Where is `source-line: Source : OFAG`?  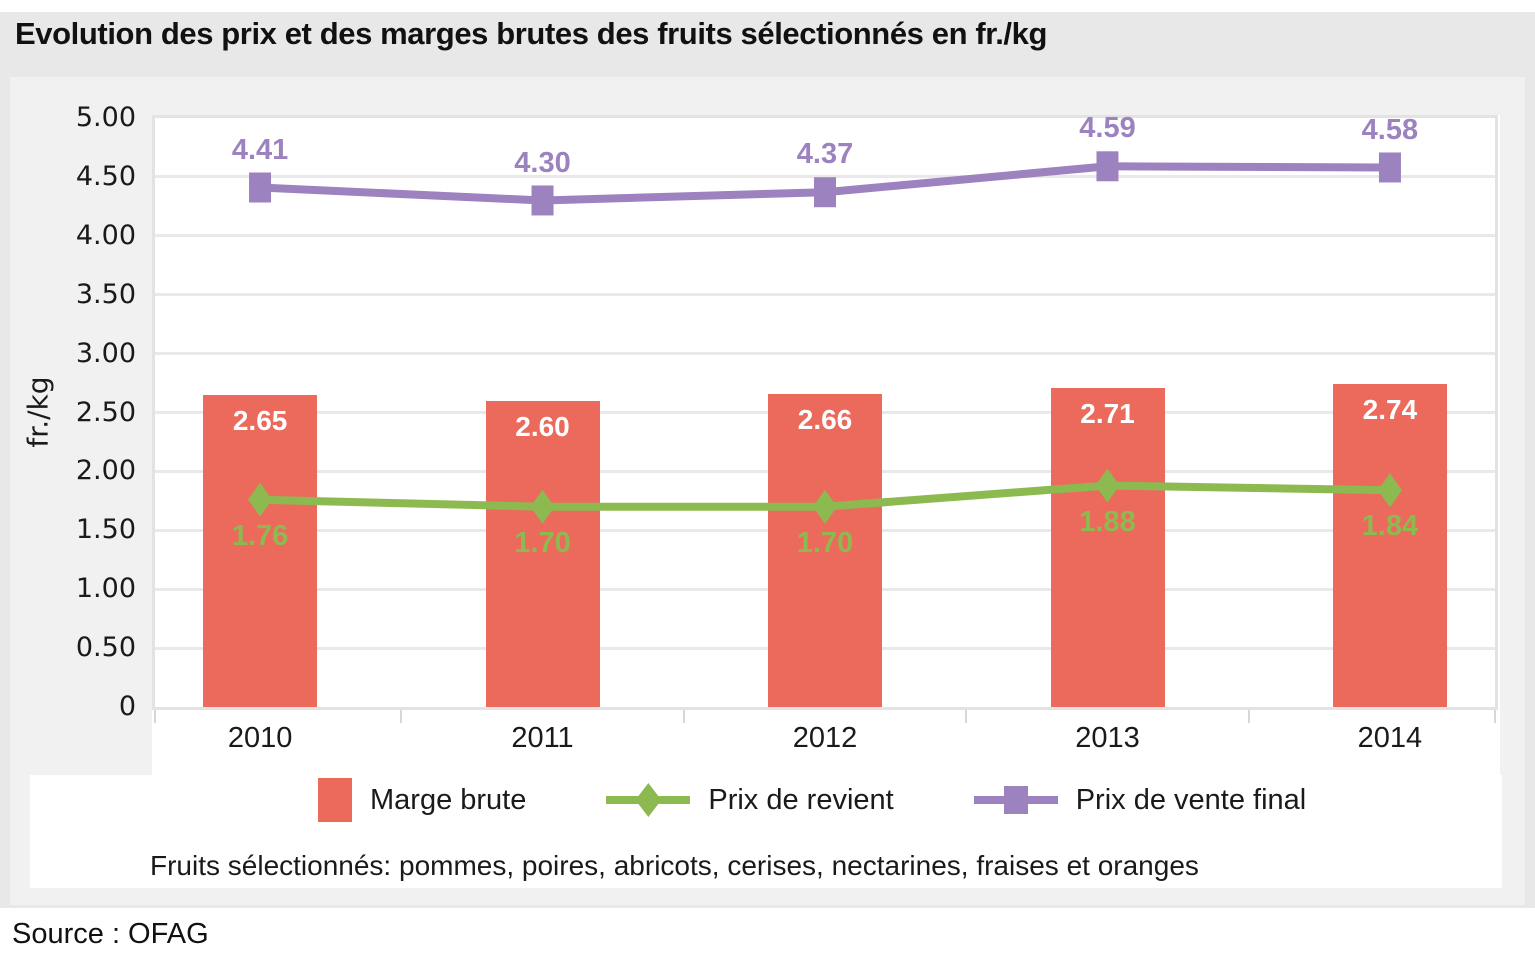
source-line: Source : OFAG is located at coordinates (110, 934).